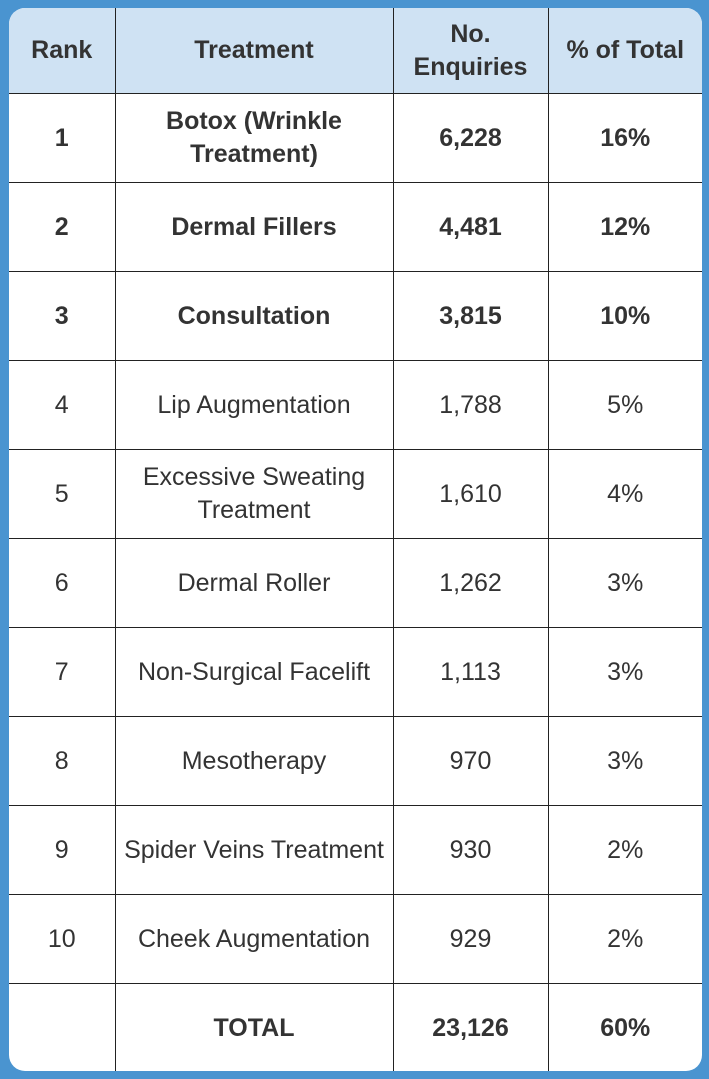  What do you see at coordinates (62, 761) in the screenshot?
I see `rank-cell: 8` at bounding box center [62, 761].